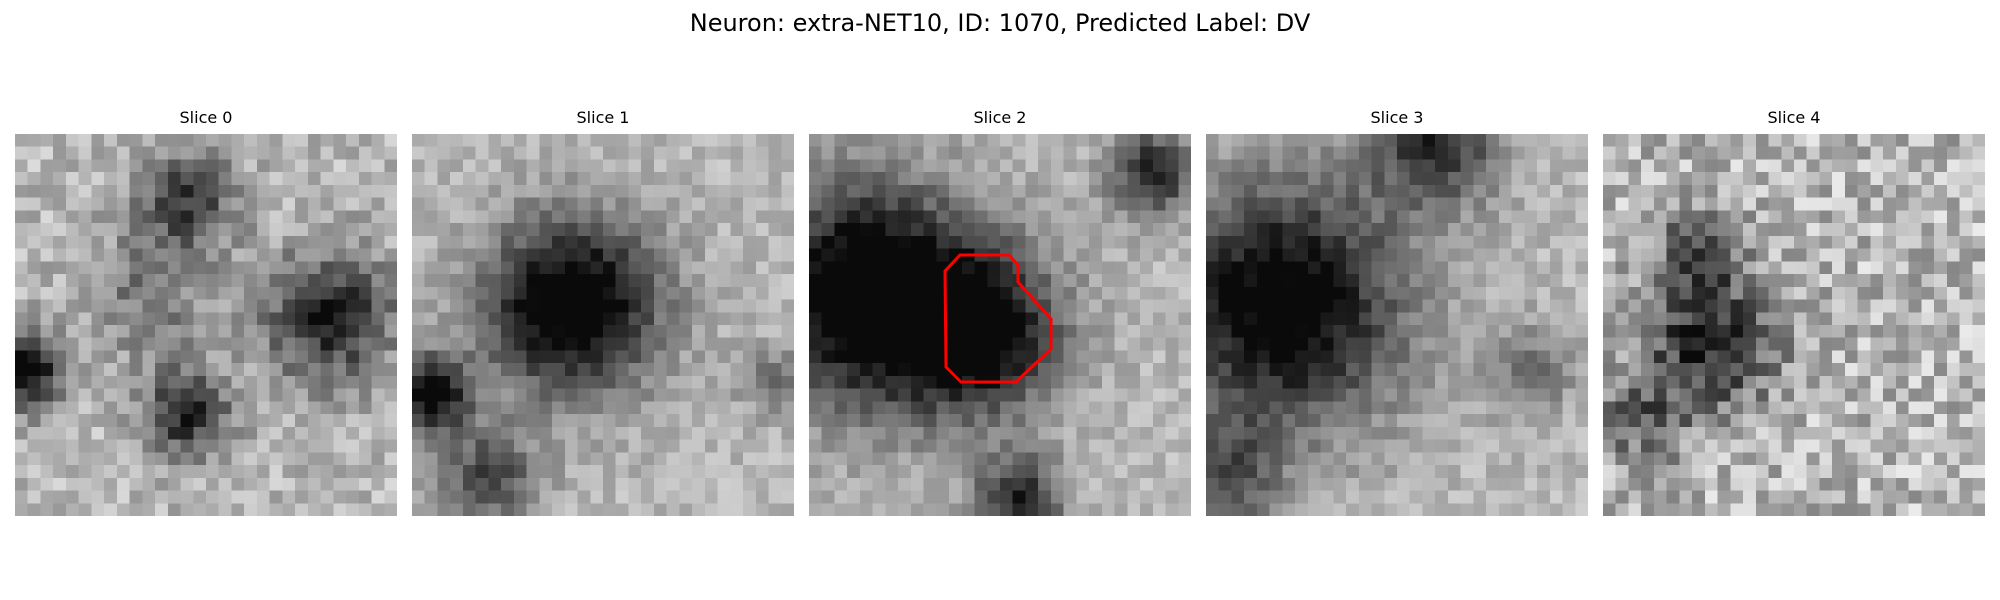  Describe the element at coordinates (1397, 117) in the screenshot. I see `slice-title: Slice 3` at that location.